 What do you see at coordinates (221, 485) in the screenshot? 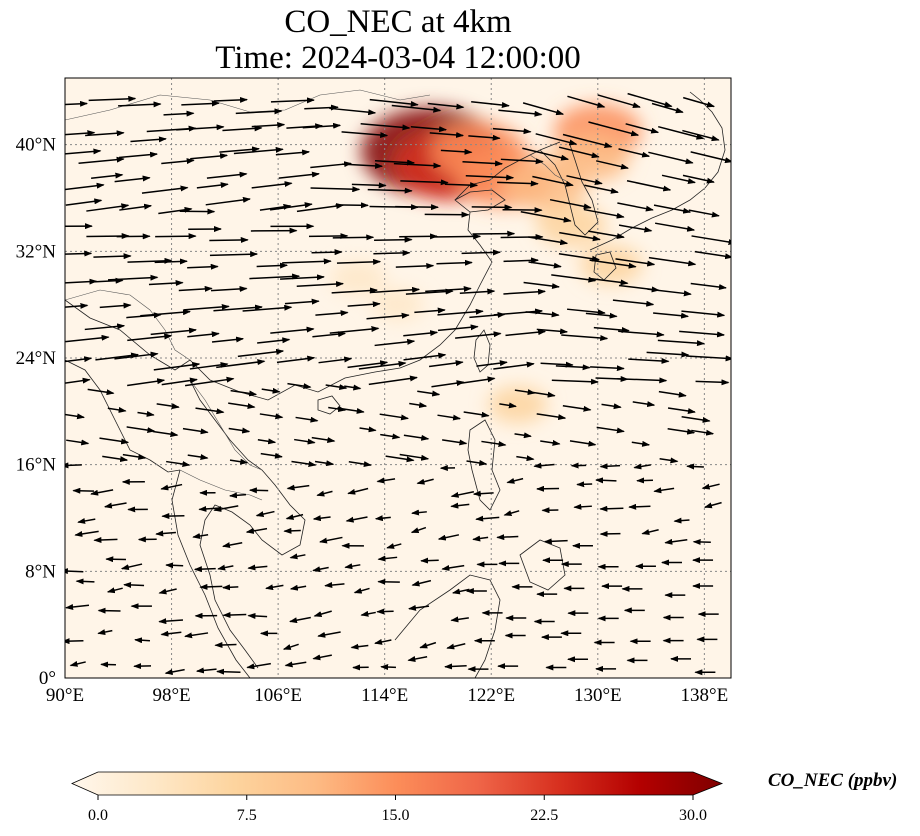
I see `border-thailand-cambodia` at bounding box center [221, 485].